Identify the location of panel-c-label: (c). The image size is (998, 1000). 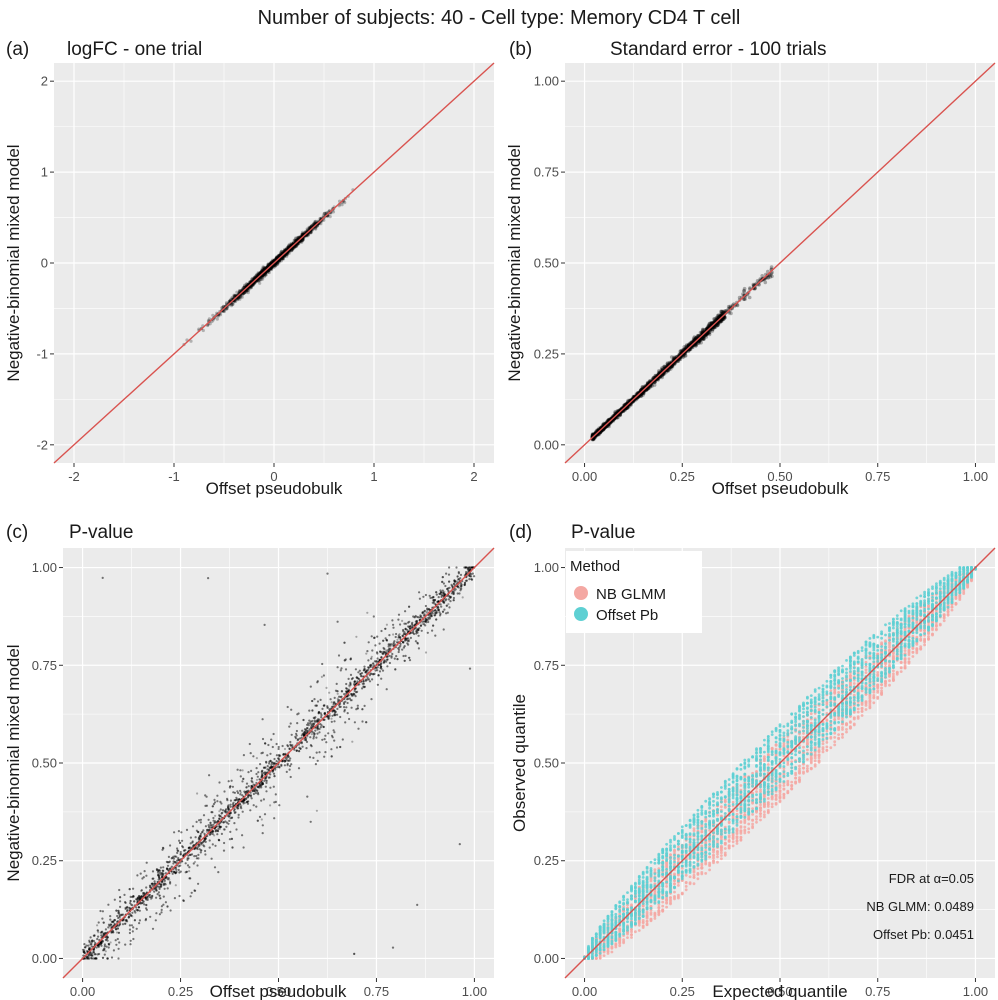
(17, 532).